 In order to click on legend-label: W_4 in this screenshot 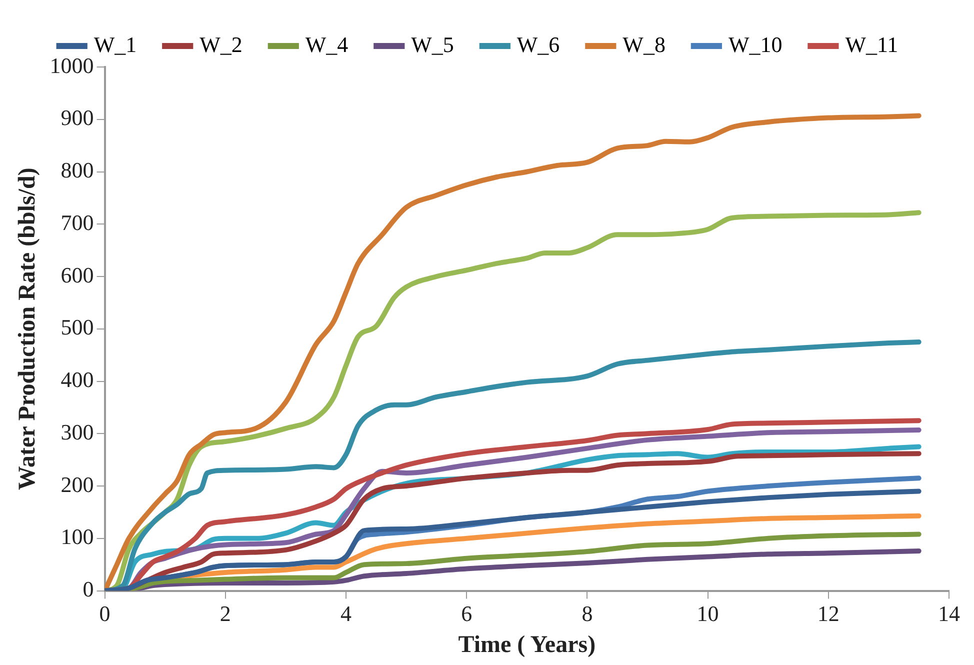, I will do `click(326, 44)`.